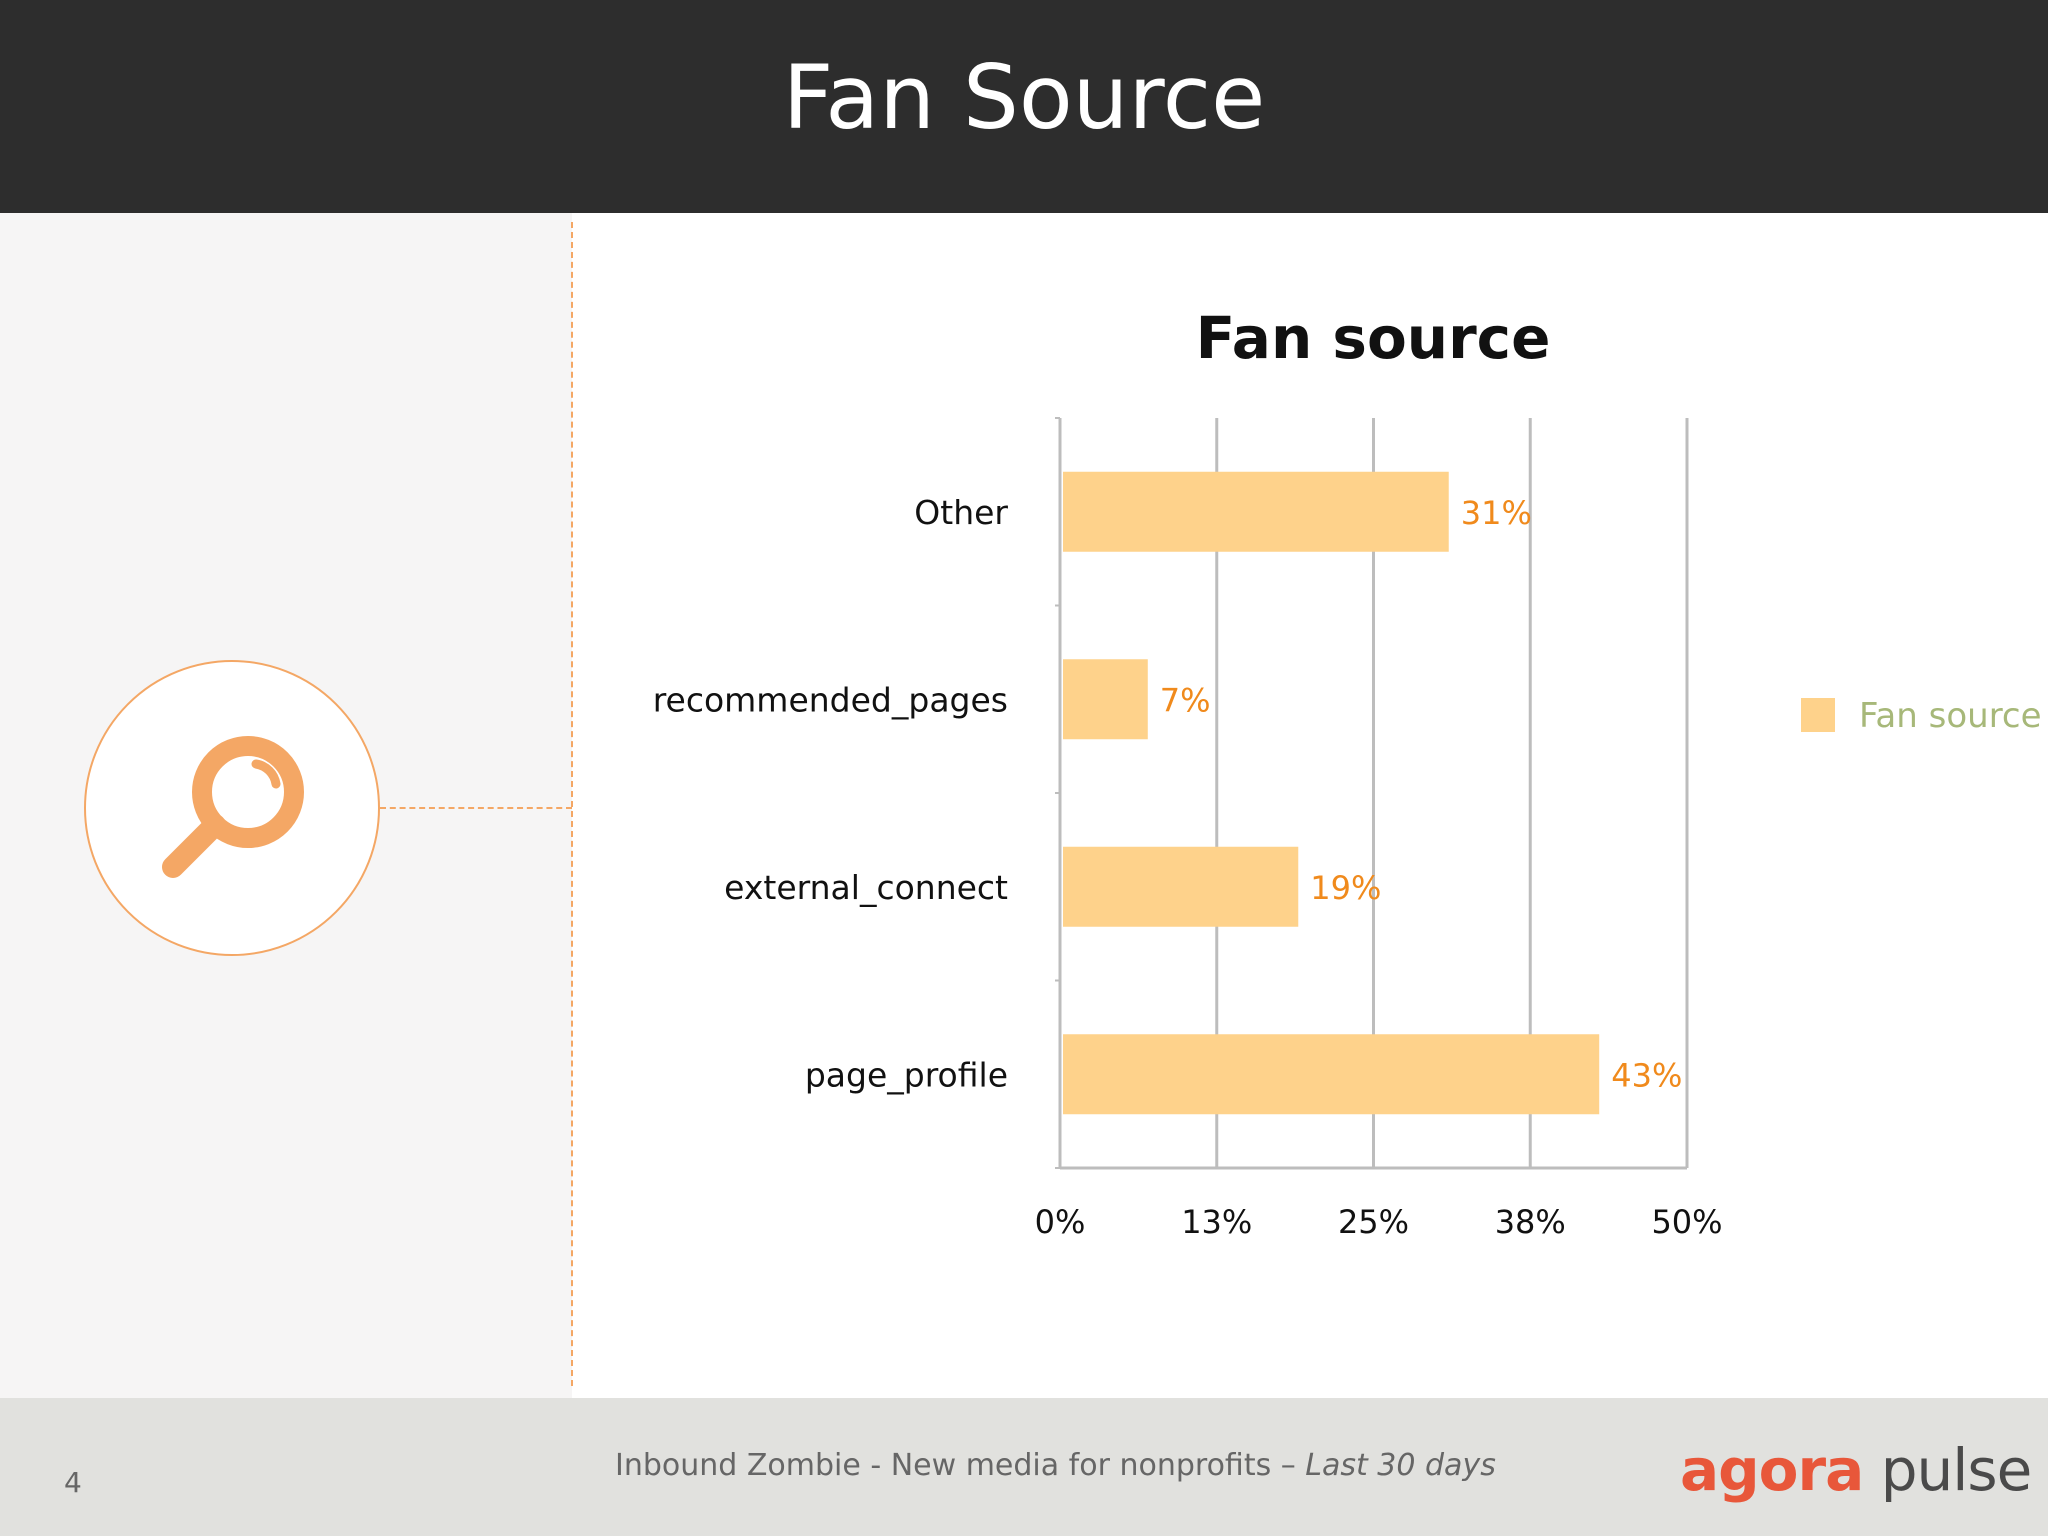  What do you see at coordinates (476, 808) in the screenshot?
I see `dashed-divider-horizontal` at bounding box center [476, 808].